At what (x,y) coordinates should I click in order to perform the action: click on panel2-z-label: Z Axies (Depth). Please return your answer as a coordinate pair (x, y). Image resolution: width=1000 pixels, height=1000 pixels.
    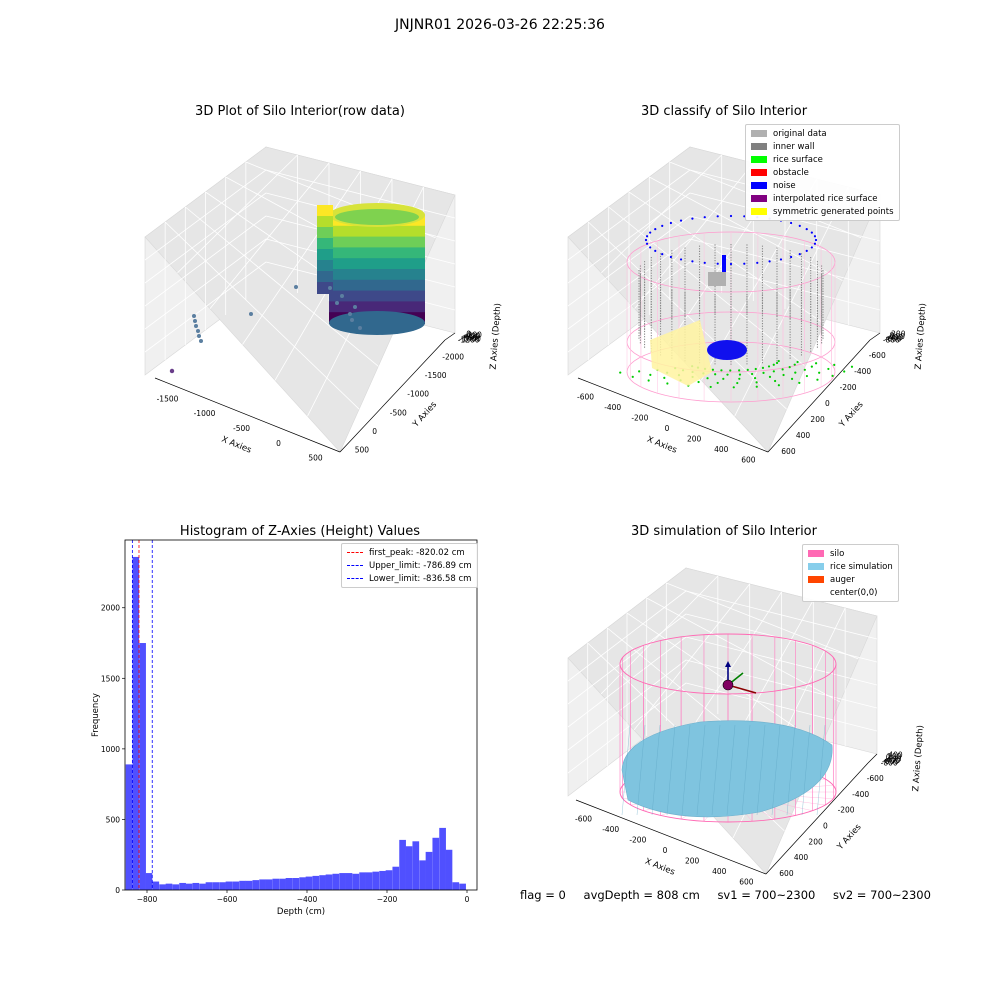
    Looking at the image, I should click on (921, 336).